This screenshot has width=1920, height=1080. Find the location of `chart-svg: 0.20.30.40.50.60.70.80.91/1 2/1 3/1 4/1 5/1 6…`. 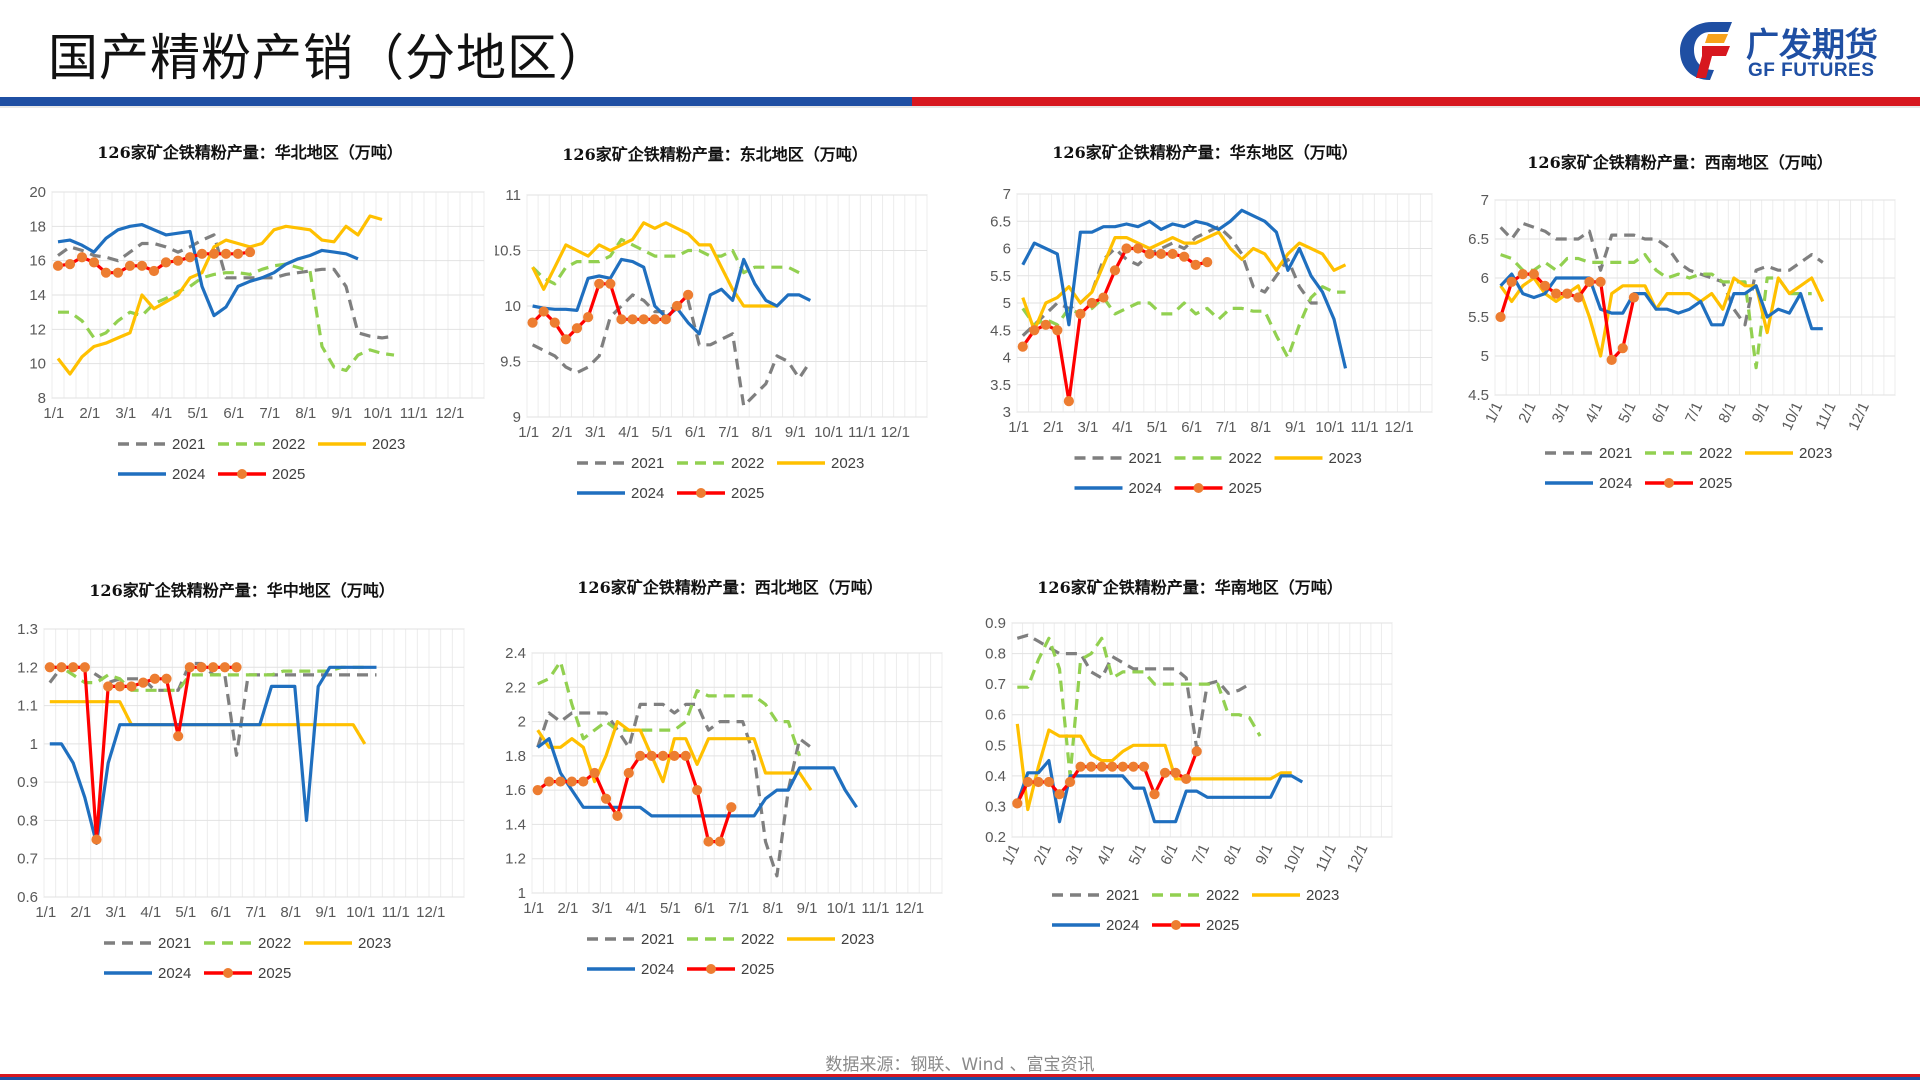

chart-svg: 0.20.30.40.50.60.70.80.91/1 2/1 3/1 4/1 5/1 6… is located at coordinates (1189, 774).